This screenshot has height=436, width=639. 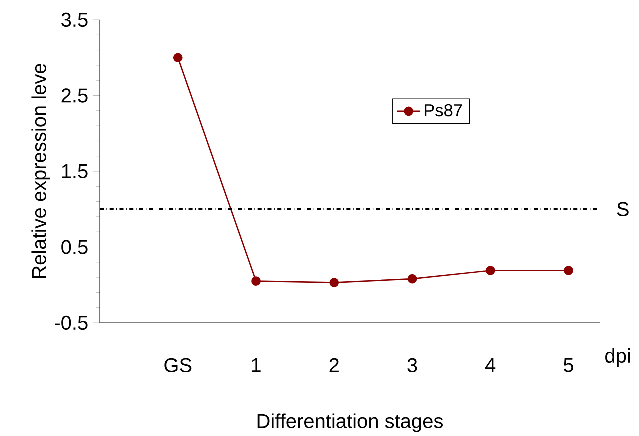 I want to click on y-tick-label: 3.5, so click(x=75, y=20).